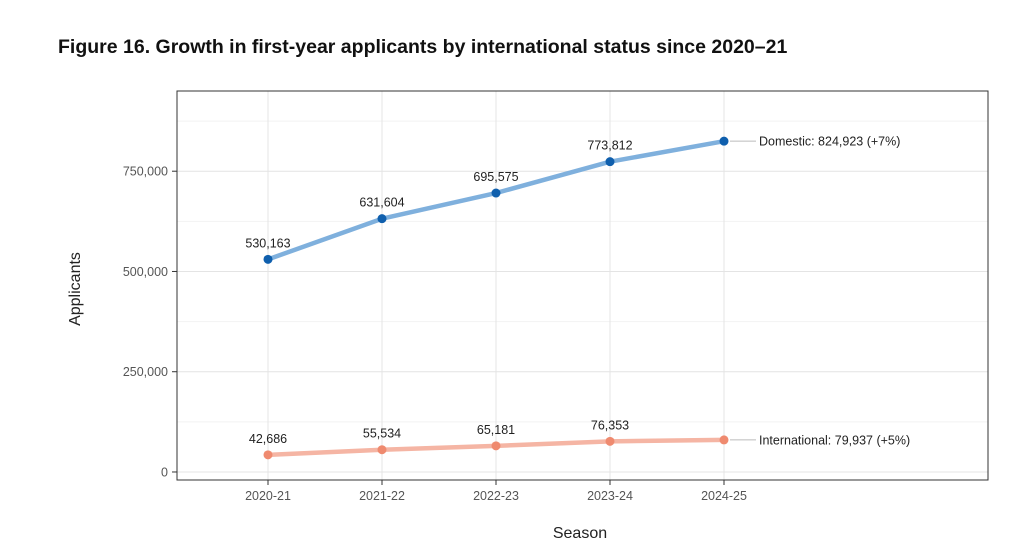  I want to click on data-label: 695,575, so click(495, 177).